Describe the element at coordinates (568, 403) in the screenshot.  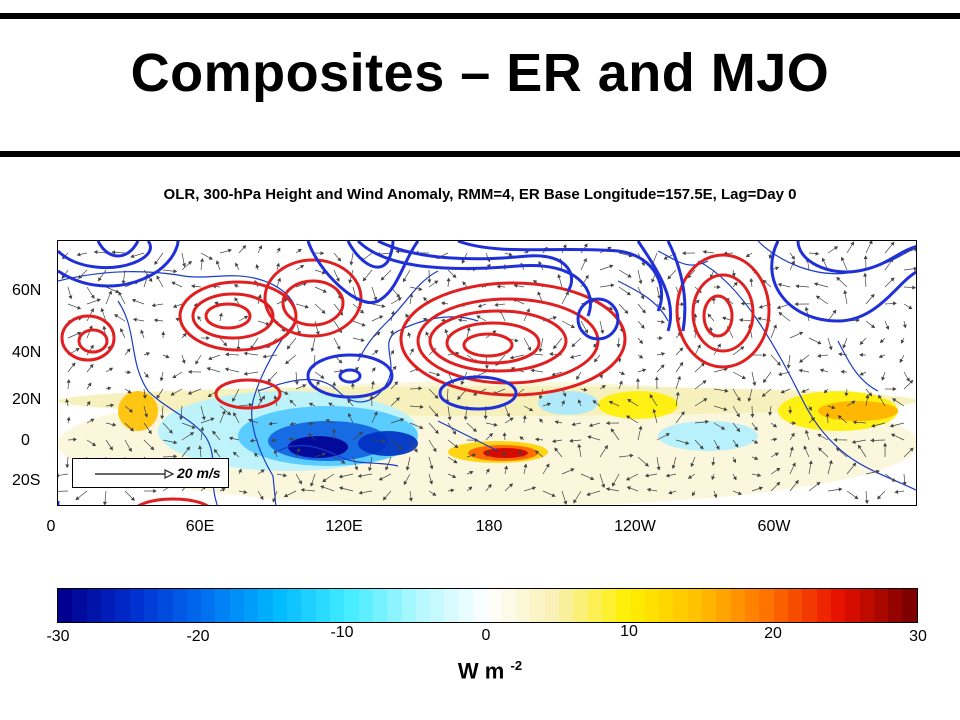
I see `olr-anomaly-patch` at that location.